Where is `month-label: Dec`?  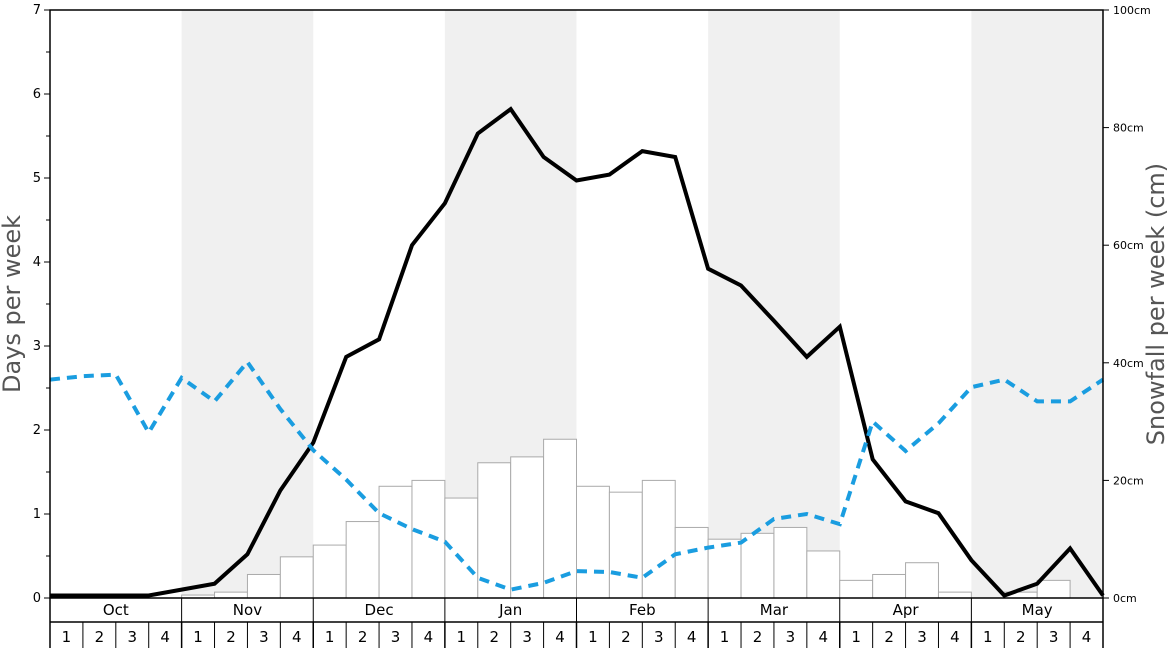
month-label: Dec is located at coordinates (379, 610).